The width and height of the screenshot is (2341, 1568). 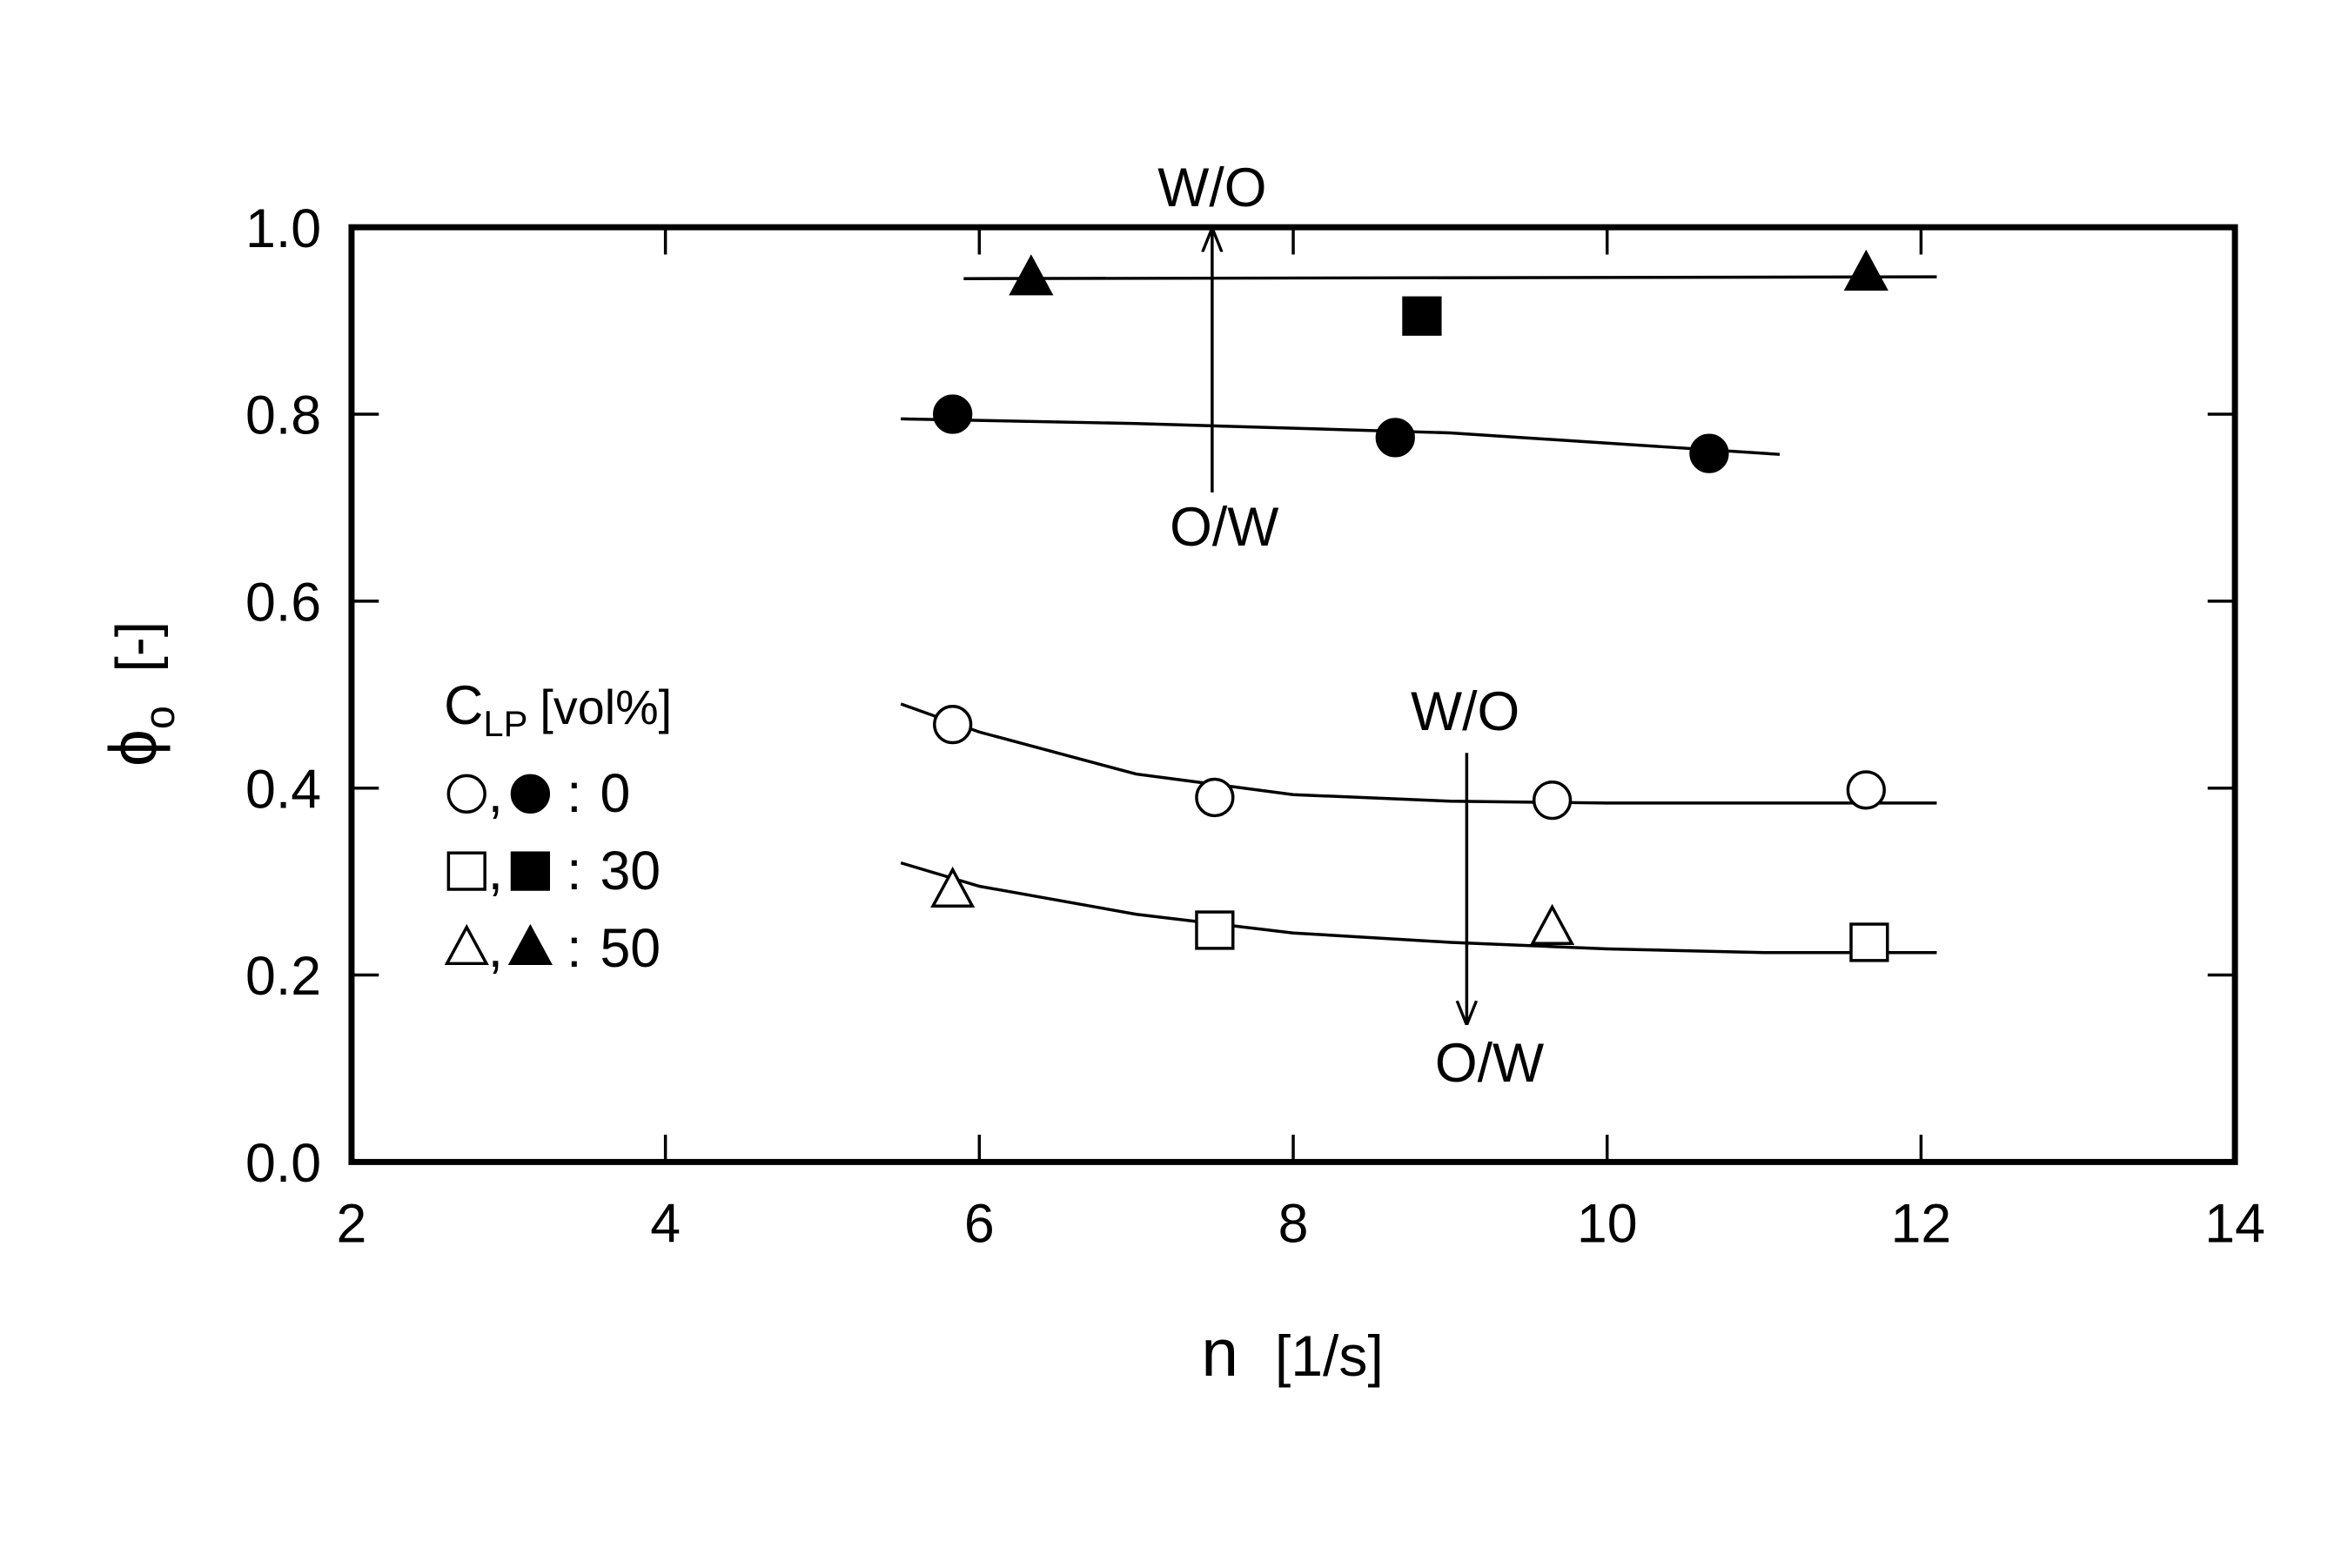 What do you see at coordinates (283, 977) in the screenshot?
I see `y-tick-label: 0.2` at bounding box center [283, 977].